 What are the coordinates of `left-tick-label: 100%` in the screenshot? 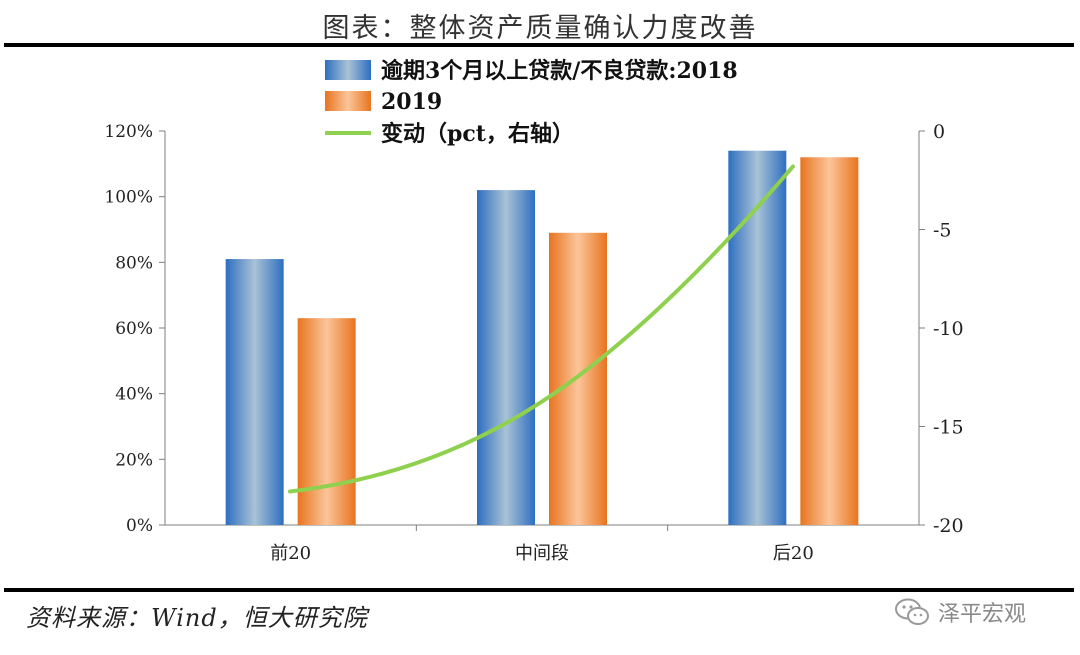 It's located at (128, 198).